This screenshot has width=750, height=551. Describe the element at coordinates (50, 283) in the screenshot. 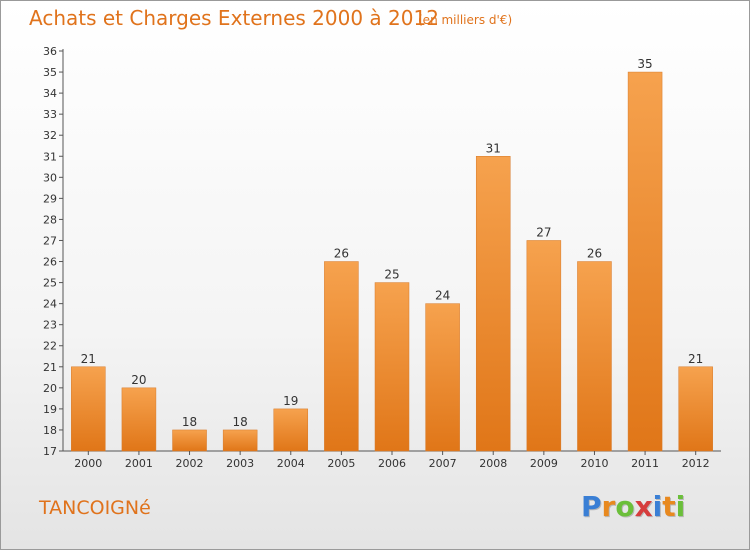

I see `y-tick-label: 25` at that location.